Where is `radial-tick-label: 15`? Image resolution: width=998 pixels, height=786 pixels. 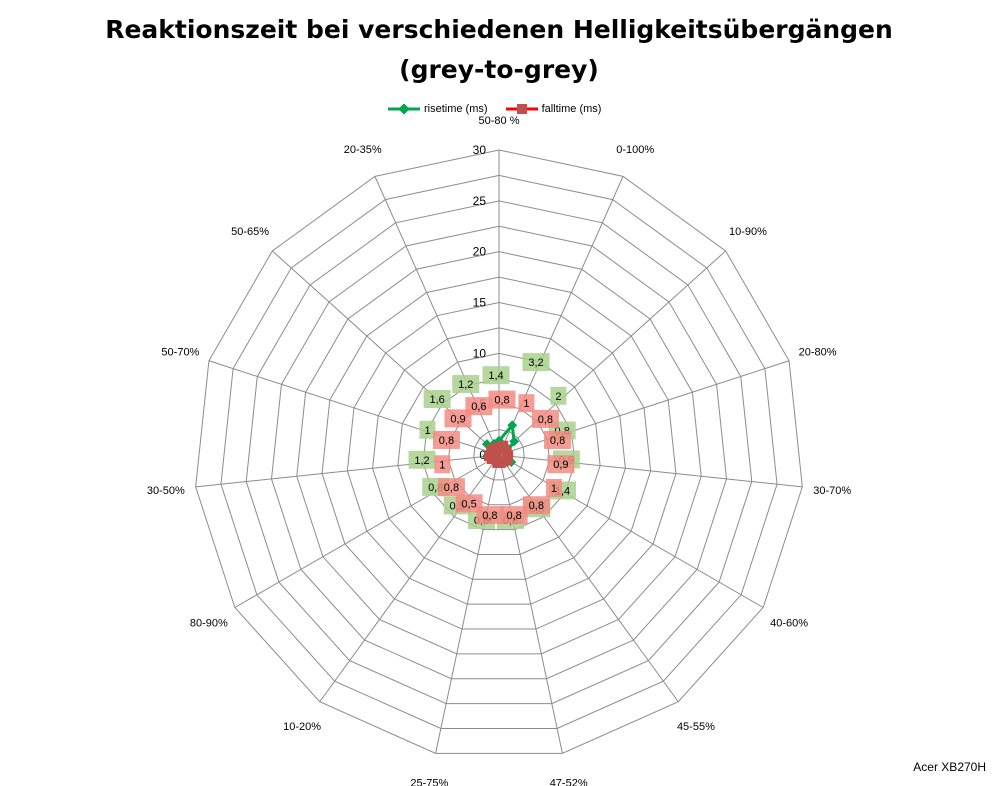
radial-tick-label: 15 is located at coordinates (480, 303).